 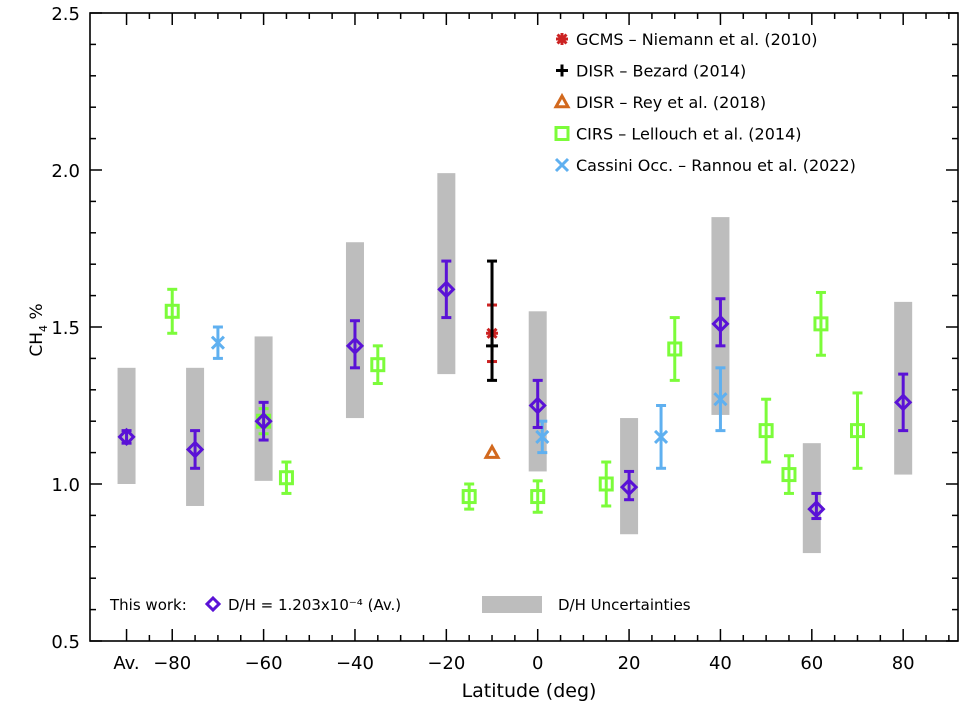 What do you see at coordinates (688, 134) in the screenshot?
I see `legend-label: CIRS – Lellouch et al. (2014)` at bounding box center [688, 134].